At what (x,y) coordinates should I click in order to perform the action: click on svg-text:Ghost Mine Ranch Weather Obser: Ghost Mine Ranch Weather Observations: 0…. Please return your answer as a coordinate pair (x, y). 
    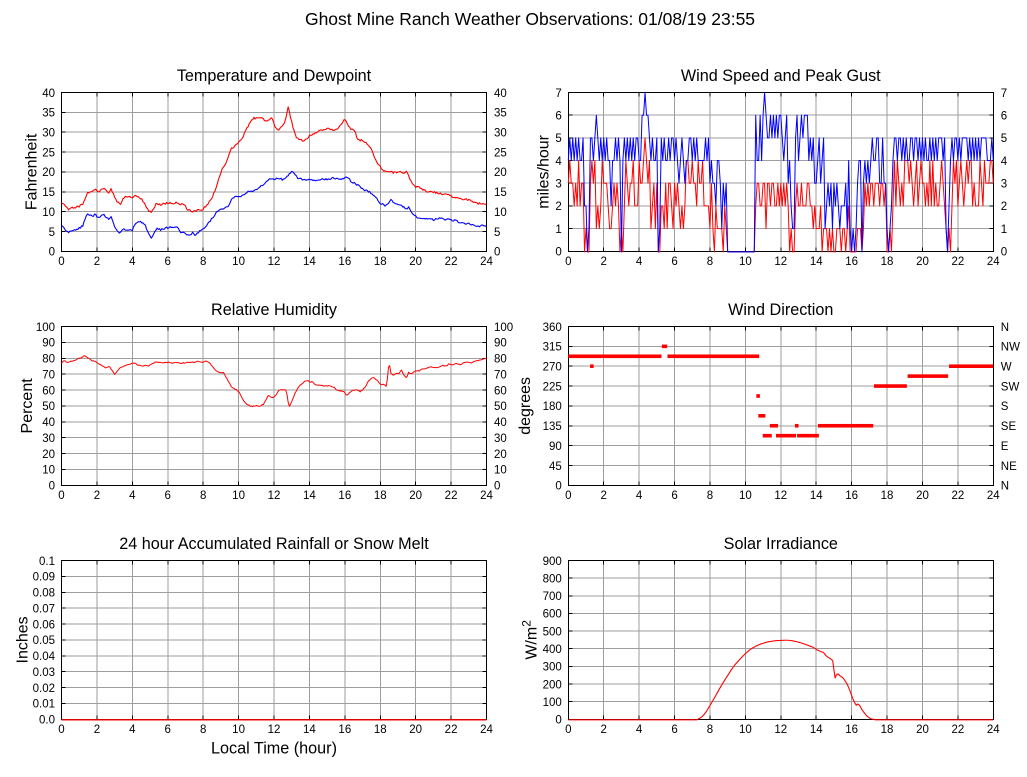
    Looking at the image, I should click on (530, 19).